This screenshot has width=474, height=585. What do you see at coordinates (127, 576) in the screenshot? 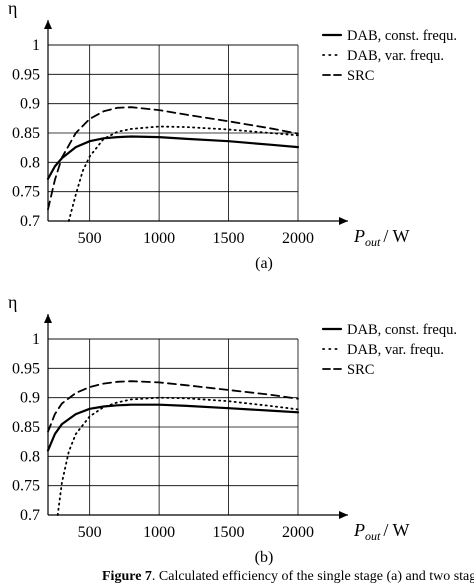
I see `caption-label: Figure 7` at bounding box center [127, 576].